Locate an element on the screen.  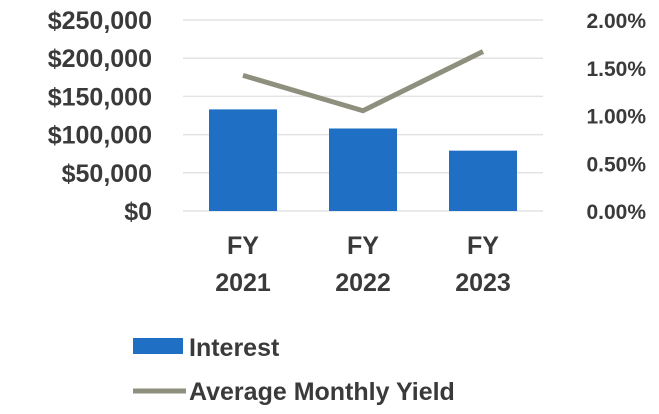
left-tick-label: $100,000 is located at coordinates (100, 136).